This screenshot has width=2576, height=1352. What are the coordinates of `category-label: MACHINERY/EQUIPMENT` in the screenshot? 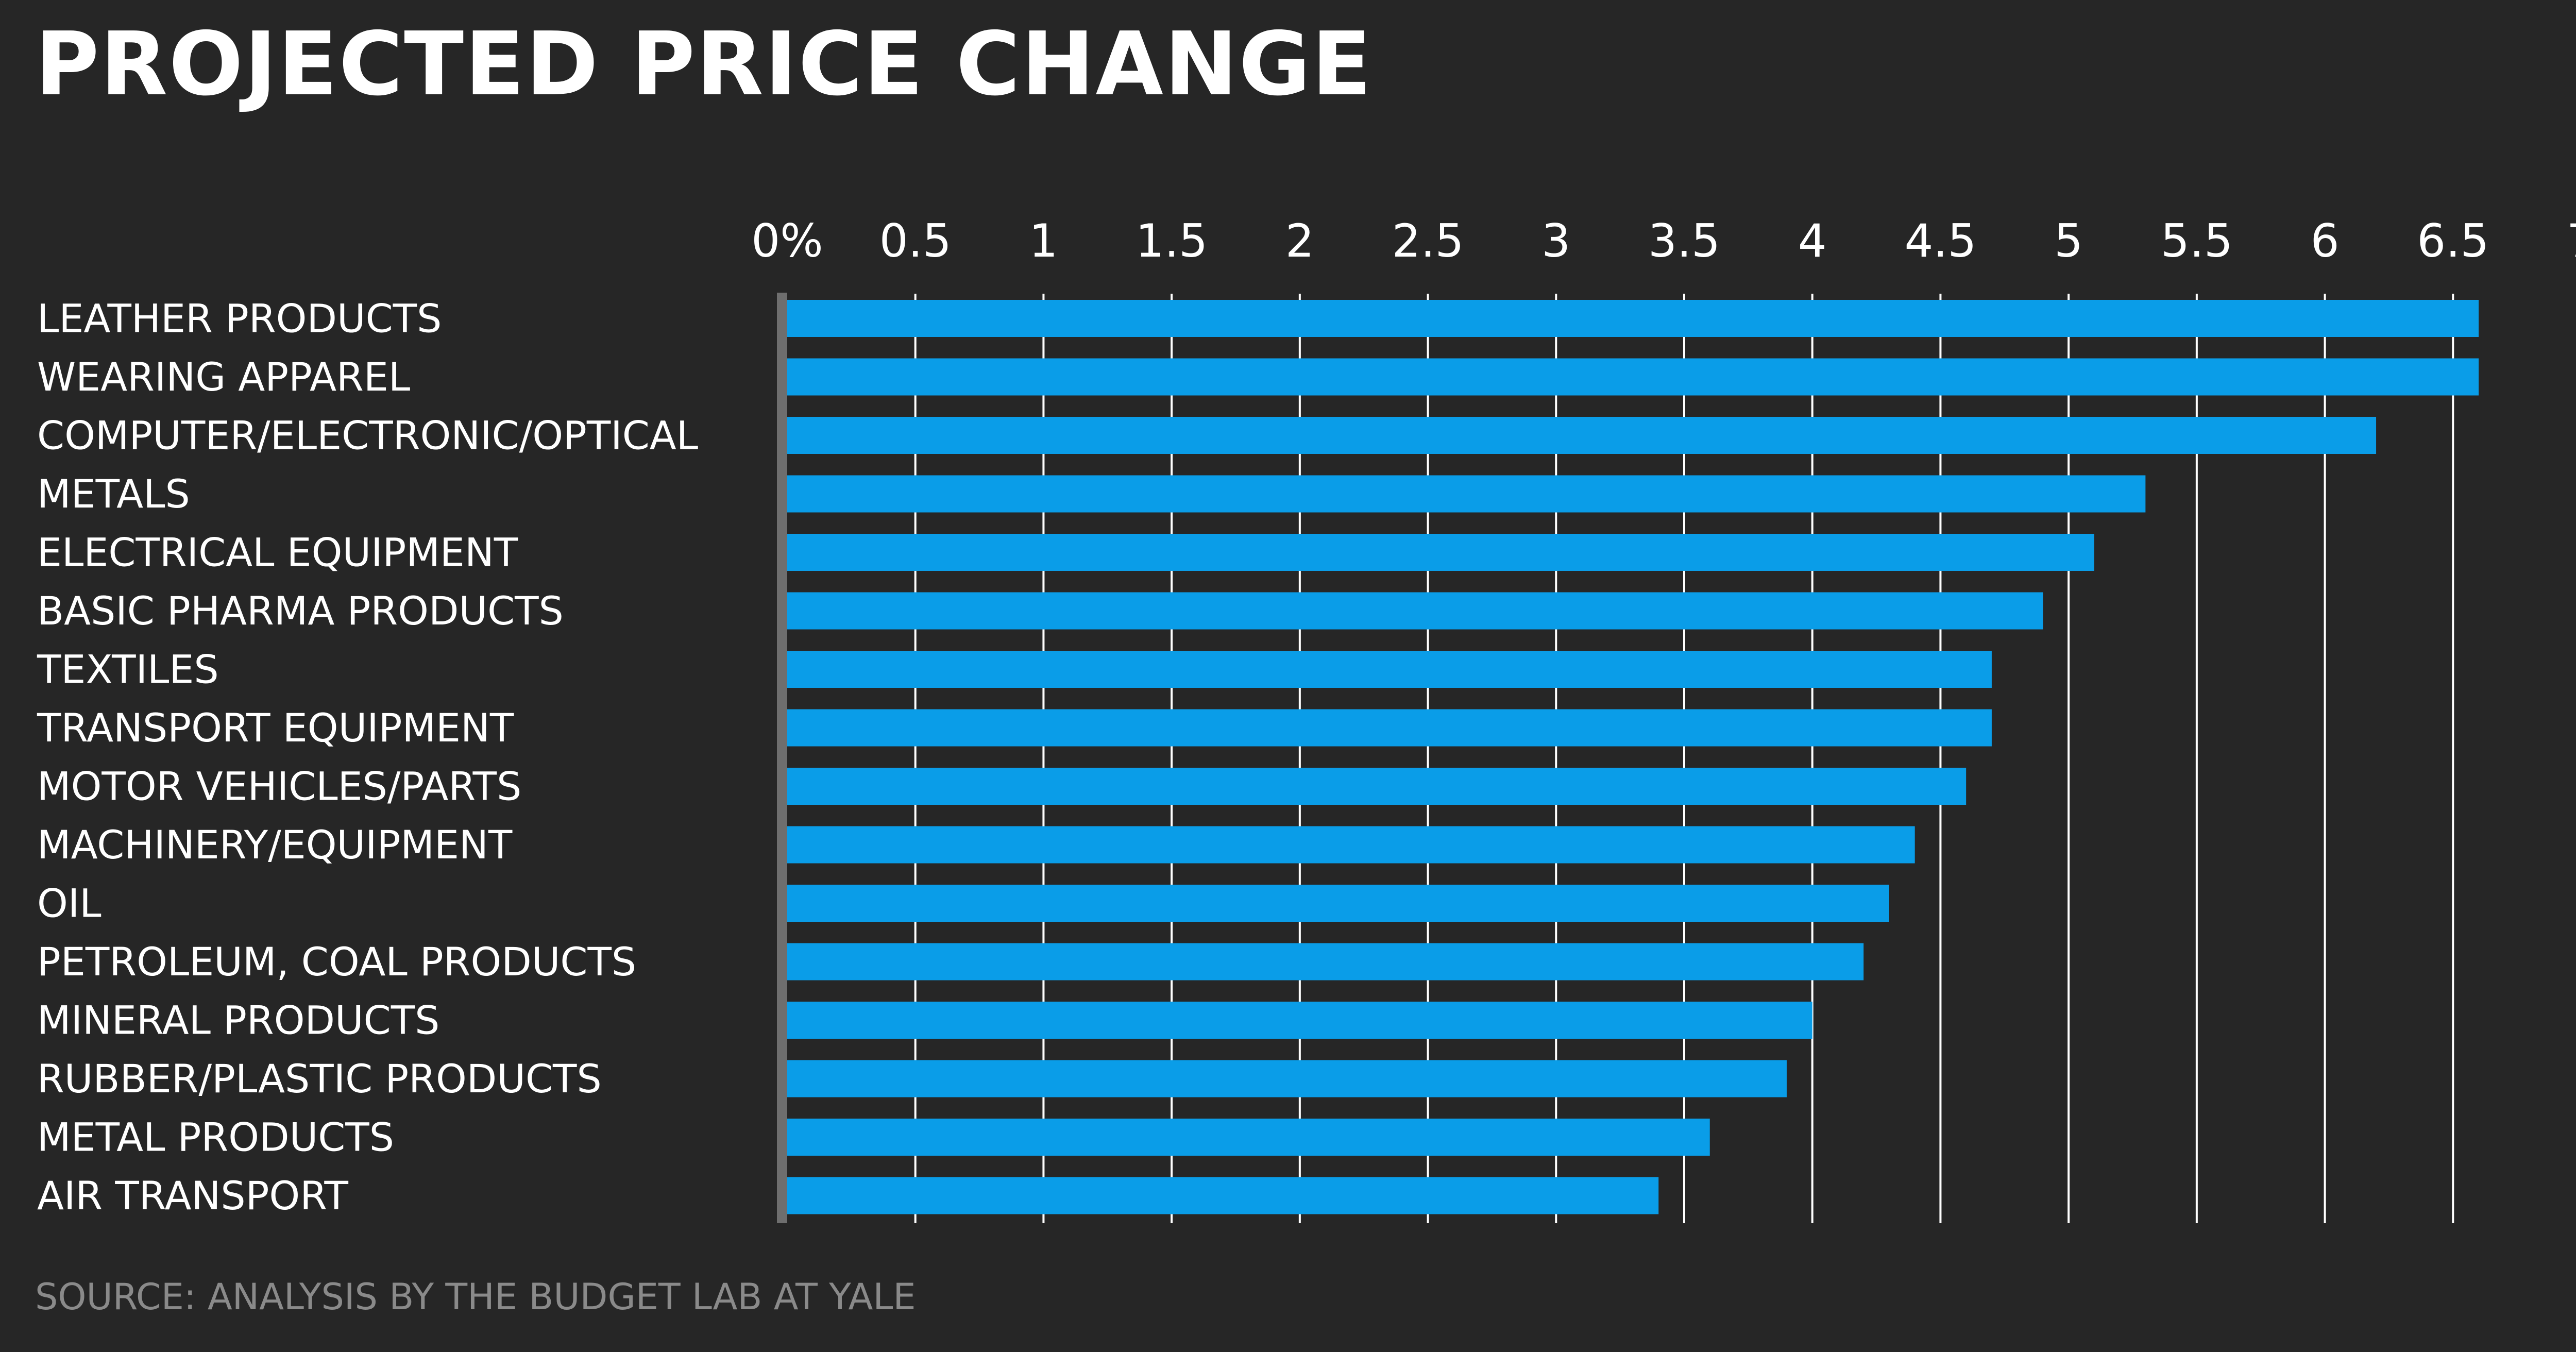 It's located at (275, 845).